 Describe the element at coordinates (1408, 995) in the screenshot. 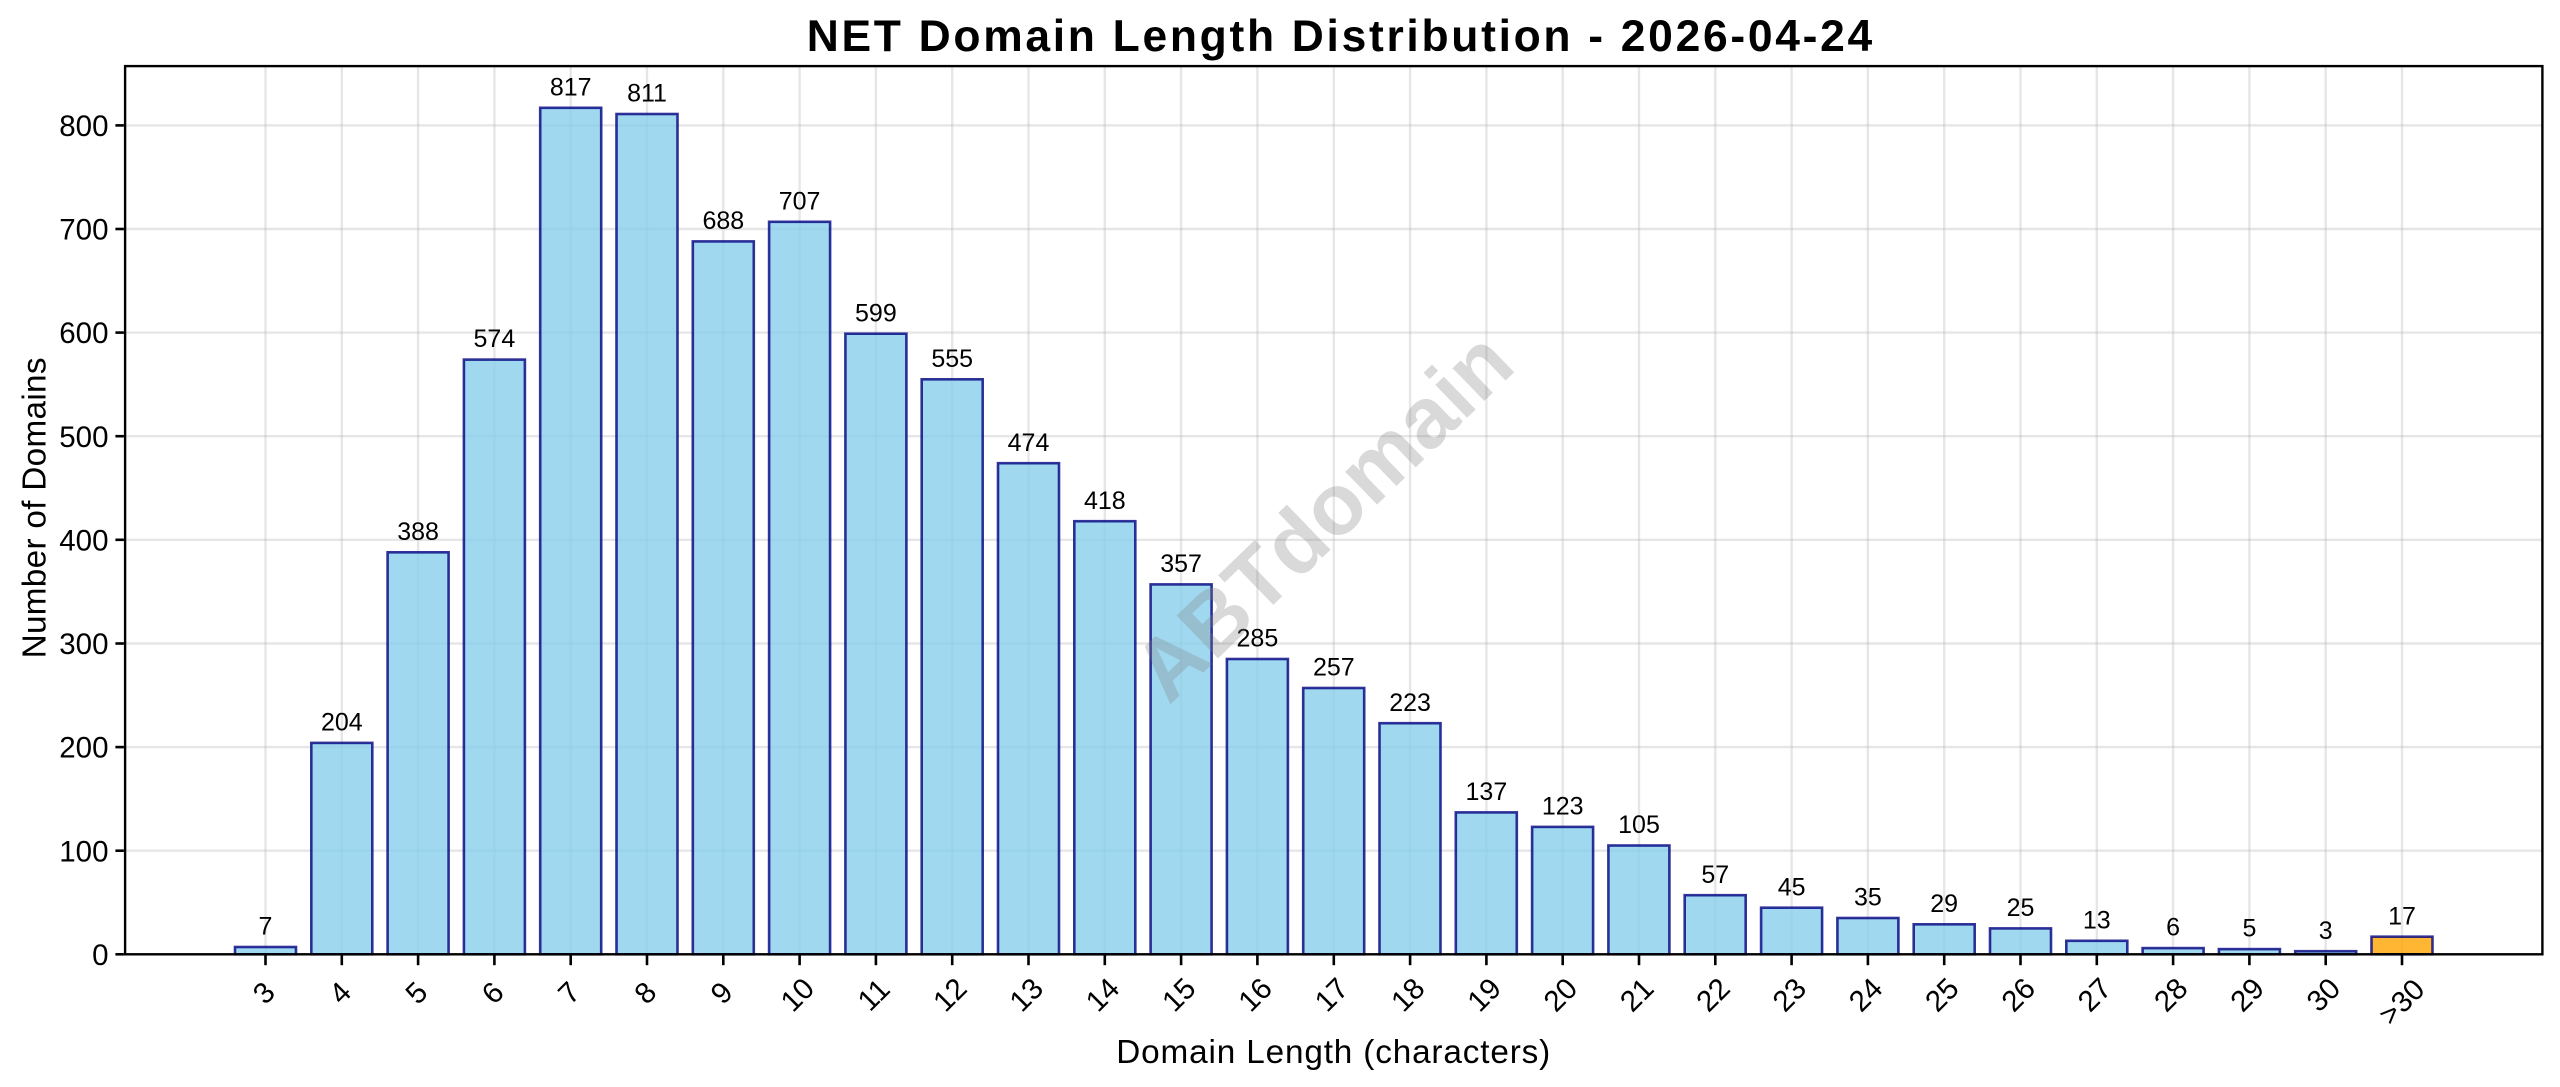

I see `svg-text: 18` at that location.